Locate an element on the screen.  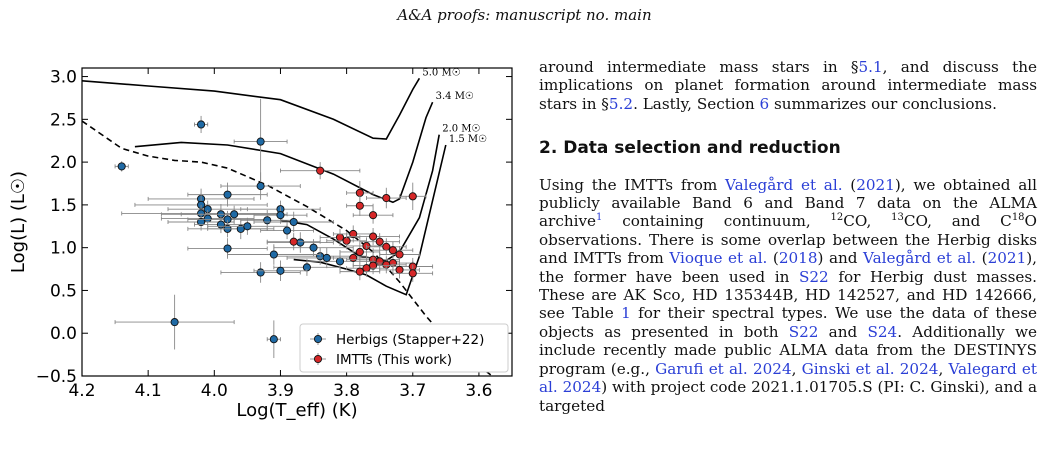
track-label: 3.4 M☉ is located at coordinates (455, 96).